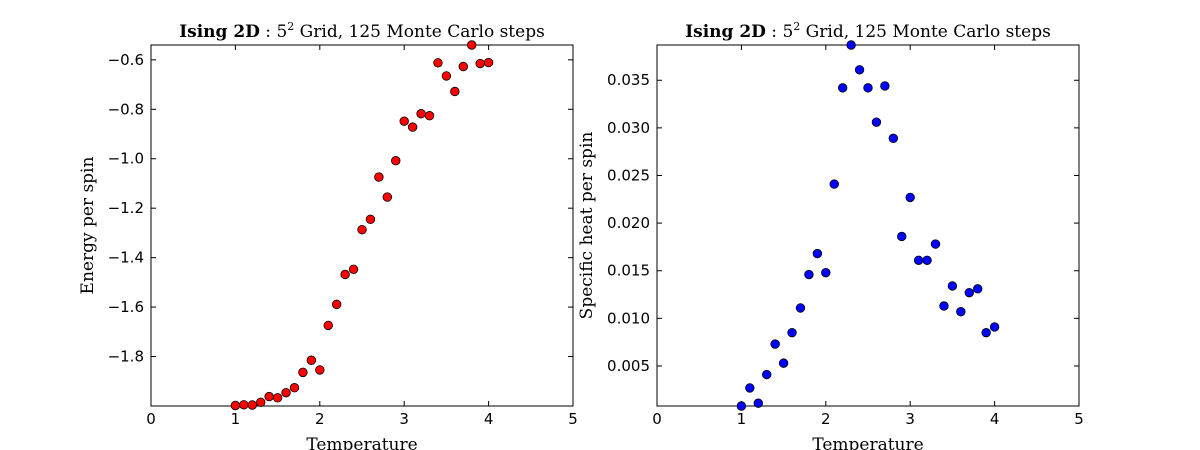 The height and width of the screenshot is (450, 1200). I want to click on energy-y-axis-label: Energy per spin, so click(88, 226).